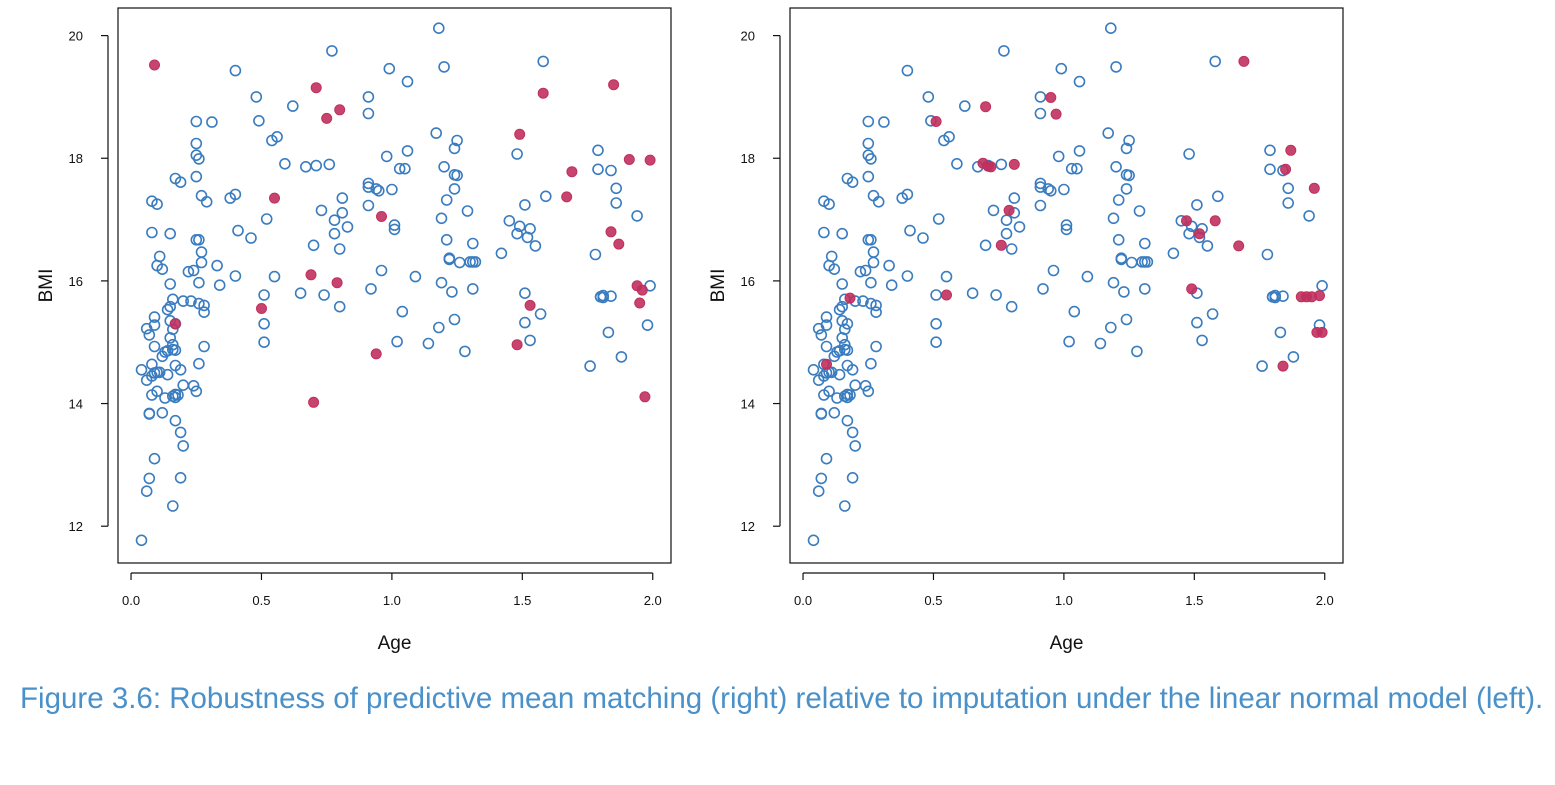  What do you see at coordinates (718, 286) in the screenshot?
I see `y-axis-title-right: BMI` at bounding box center [718, 286].